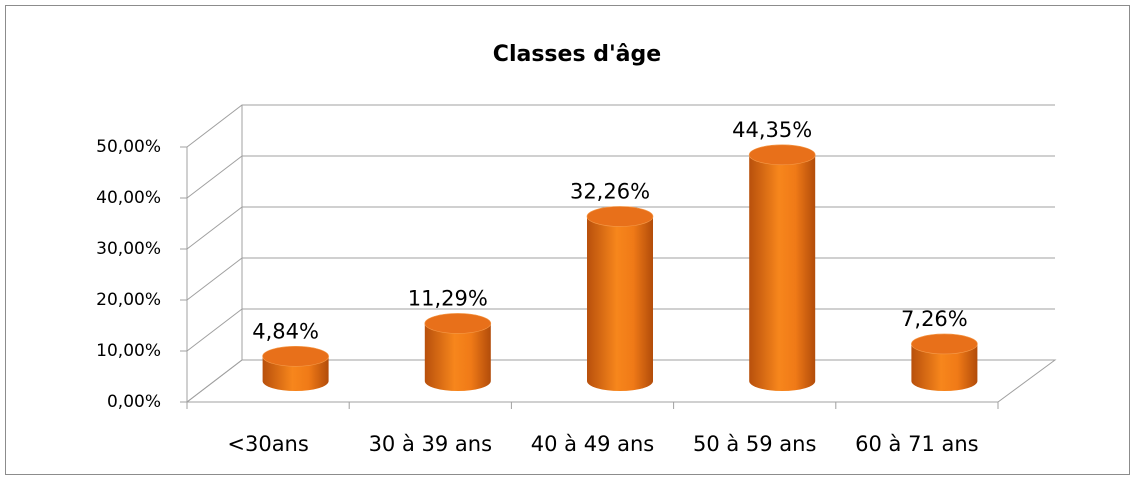  I want to click on value-label: 7,26%, so click(934, 319).